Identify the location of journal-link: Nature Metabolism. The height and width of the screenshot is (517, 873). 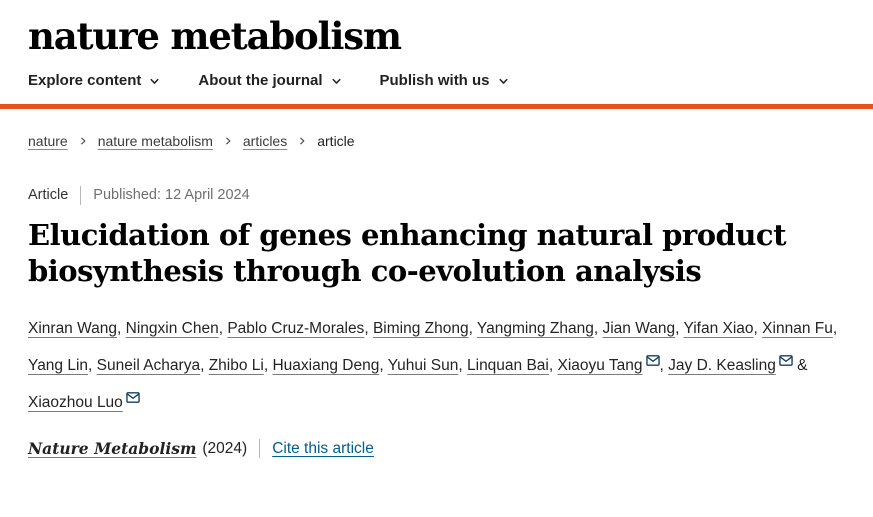
(112, 449).